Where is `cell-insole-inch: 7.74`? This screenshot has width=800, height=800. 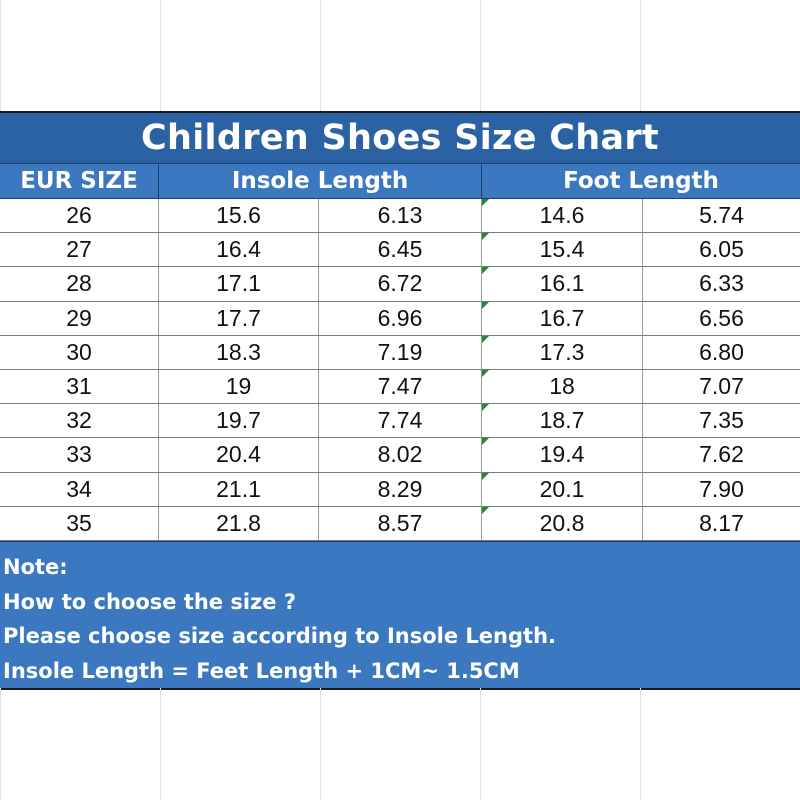 cell-insole-inch: 7.74 is located at coordinates (400, 421).